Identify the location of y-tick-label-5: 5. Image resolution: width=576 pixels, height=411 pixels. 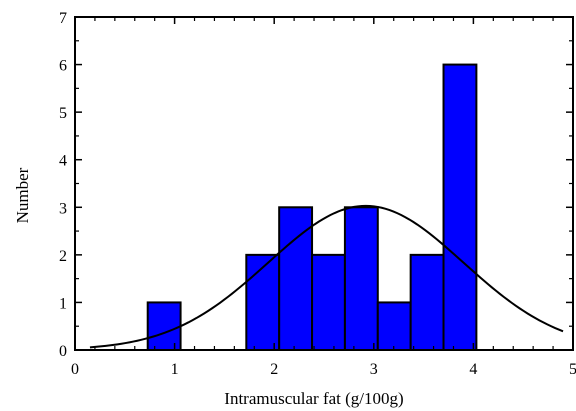
(63, 113).